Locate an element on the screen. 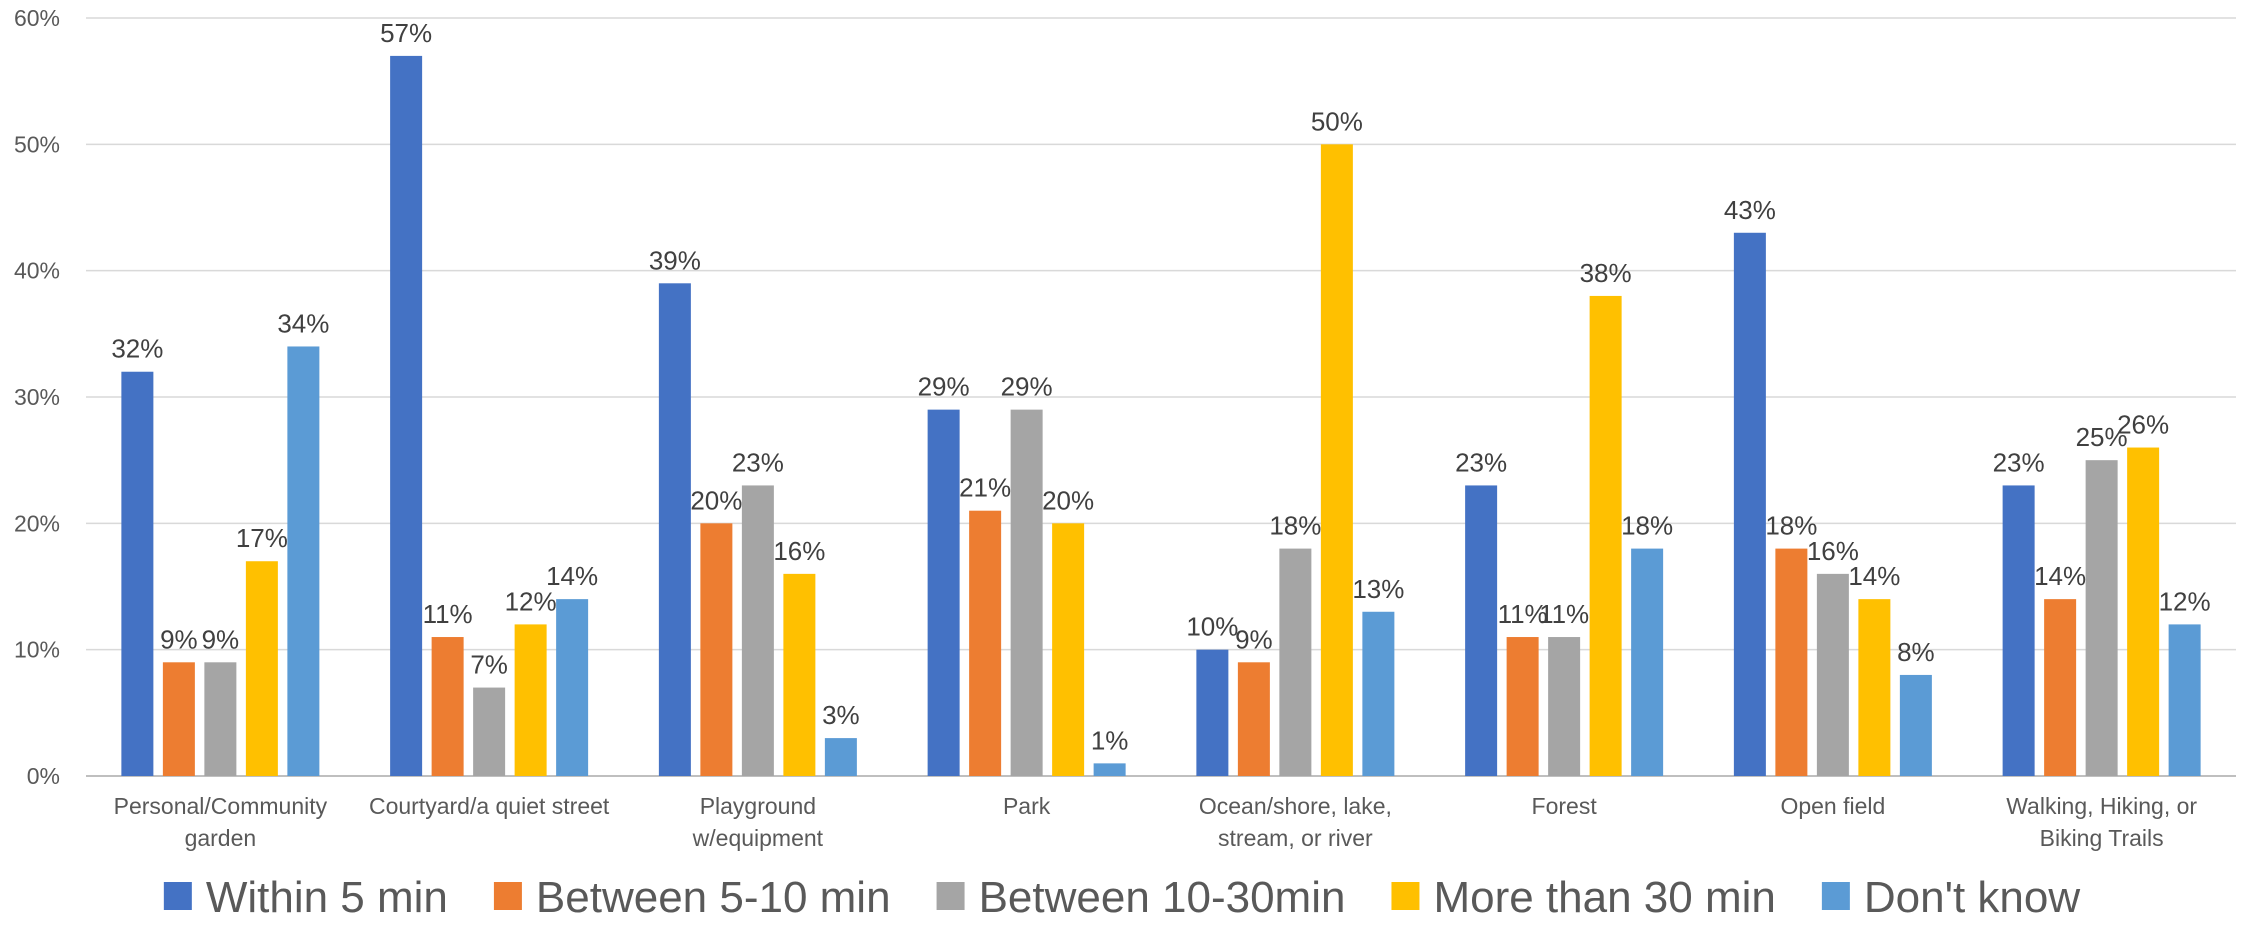  data-label: 50% is located at coordinates (1337, 121).